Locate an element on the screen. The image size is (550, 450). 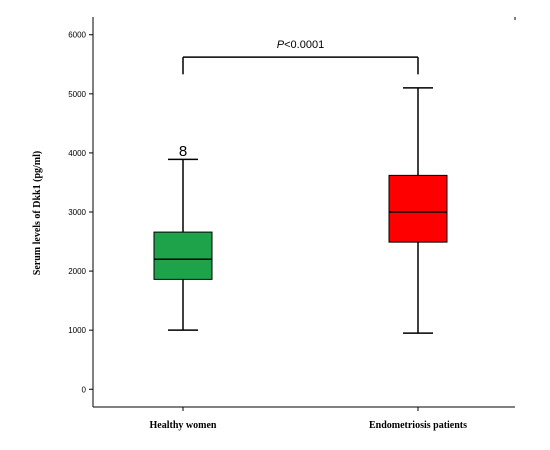
y-tick-label: 5000 is located at coordinates (77, 94).